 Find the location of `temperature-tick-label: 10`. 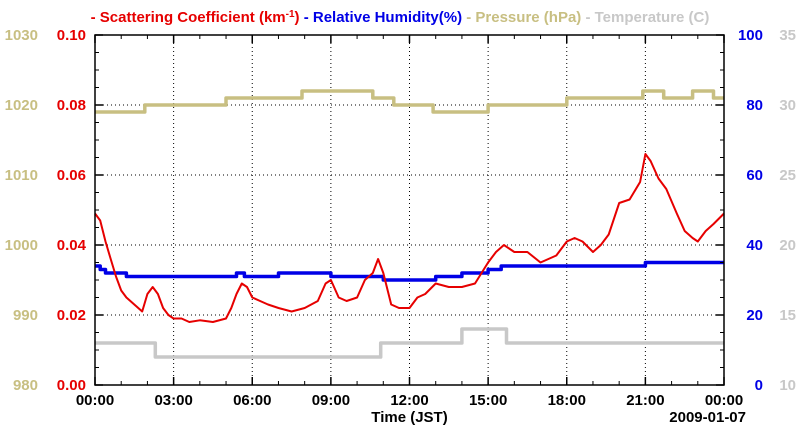

temperature-tick-label: 10 is located at coordinates (787, 385).